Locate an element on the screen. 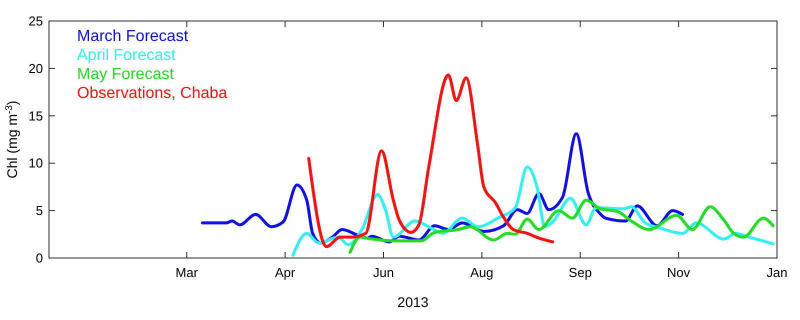 The height and width of the screenshot is (320, 800). x-tick-label: Jan is located at coordinates (777, 272).